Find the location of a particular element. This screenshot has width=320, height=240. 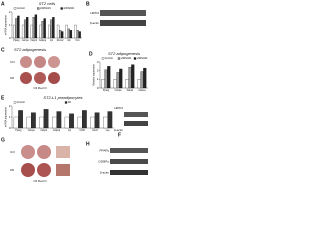

blot-label: HIPK2 is located at coordinates (118, 108).